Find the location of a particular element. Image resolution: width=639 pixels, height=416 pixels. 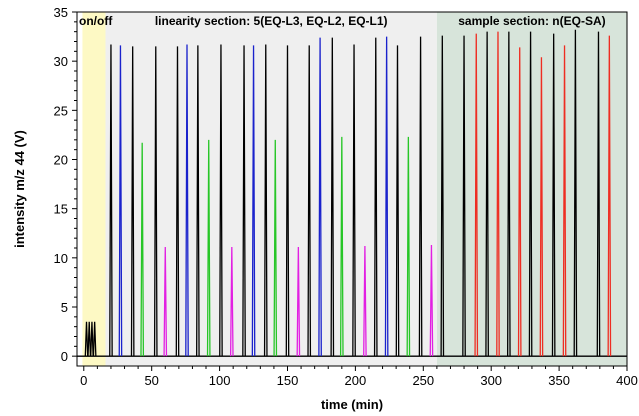

section-label-0: on/off is located at coordinates (96, 21).